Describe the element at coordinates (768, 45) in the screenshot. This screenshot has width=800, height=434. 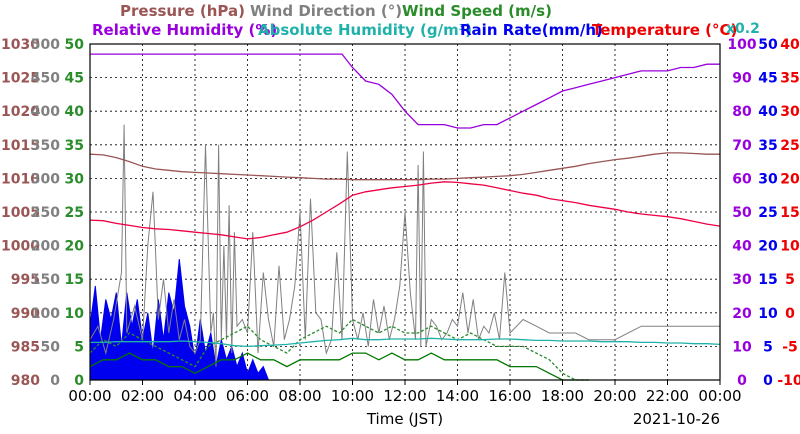
I see `y-tick-rain-rate: 50` at that location.